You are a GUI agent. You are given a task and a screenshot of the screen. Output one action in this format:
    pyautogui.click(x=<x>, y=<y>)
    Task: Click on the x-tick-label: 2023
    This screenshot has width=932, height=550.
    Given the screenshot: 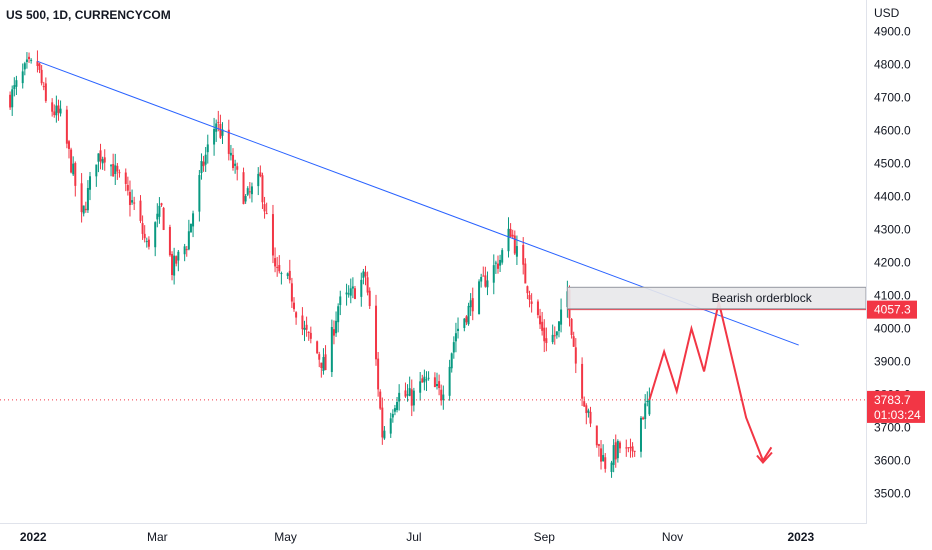 What is the action you would take?
    pyautogui.click(x=800, y=537)
    